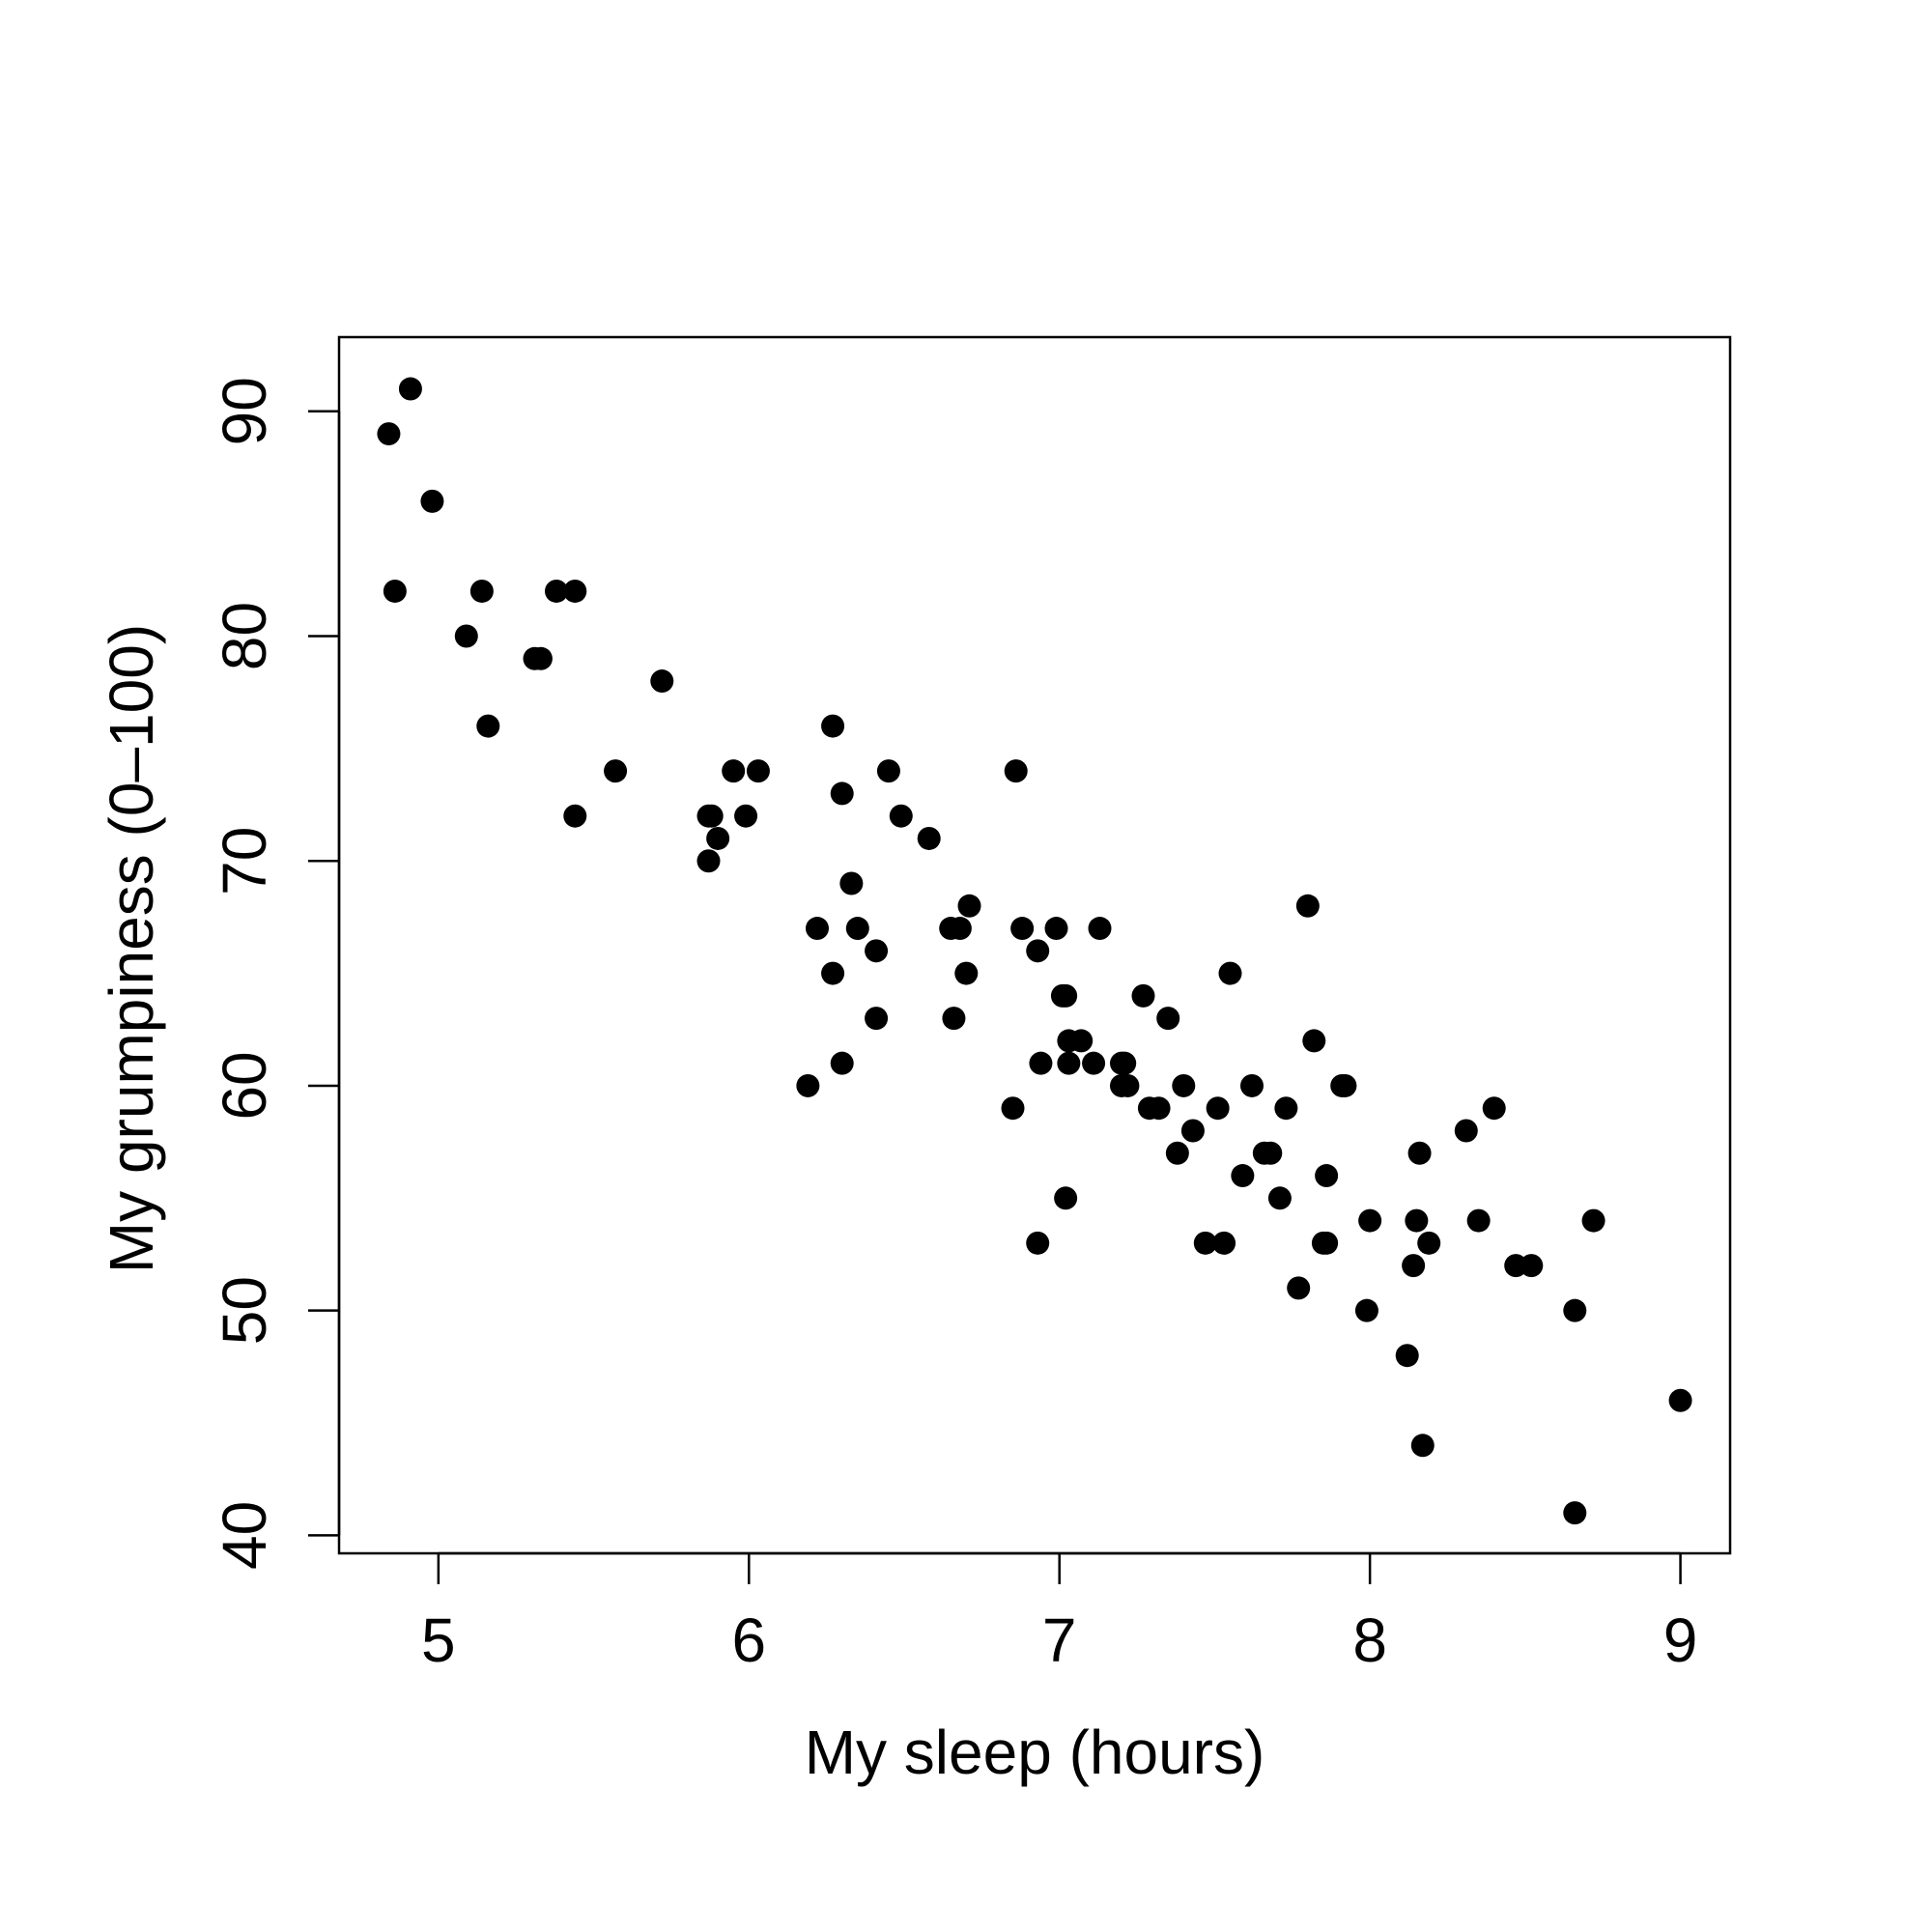 The height and width of the screenshot is (1932, 1932). I want to click on y-axis: 40 50 60 70 80 90, so click(275, 973).